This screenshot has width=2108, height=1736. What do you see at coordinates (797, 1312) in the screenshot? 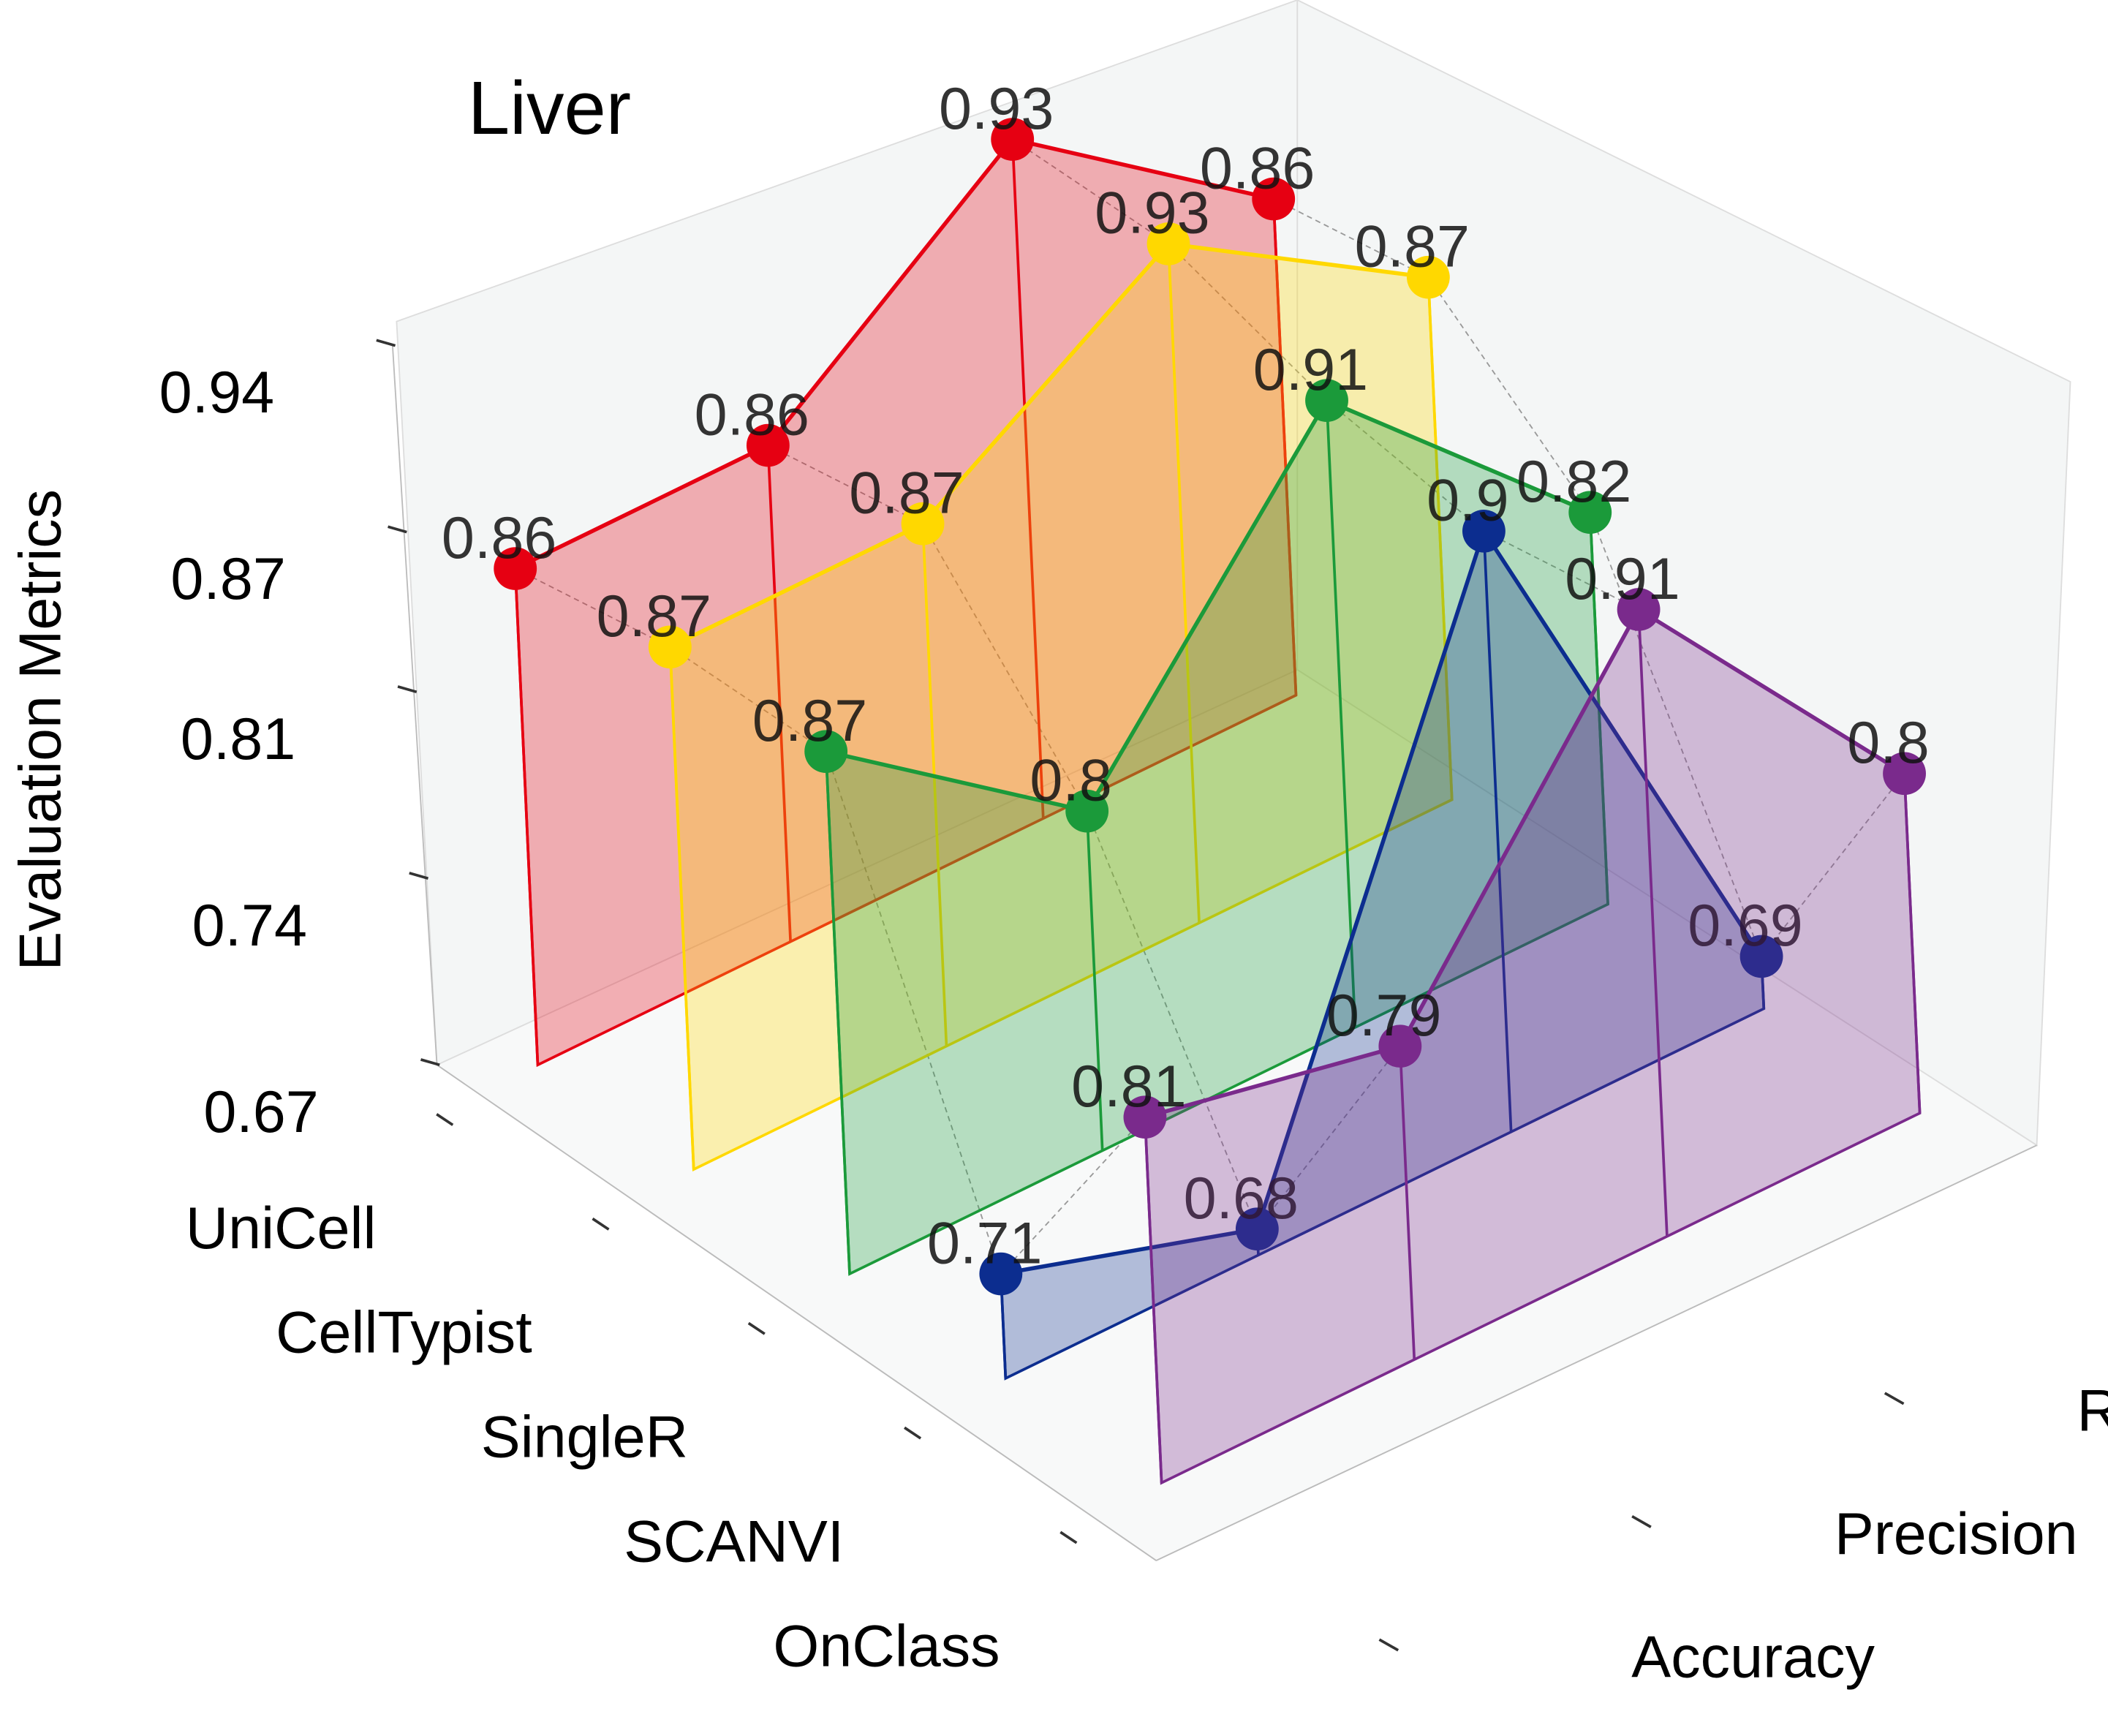
I see `method-axis-line` at bounding box center [797, 1312].